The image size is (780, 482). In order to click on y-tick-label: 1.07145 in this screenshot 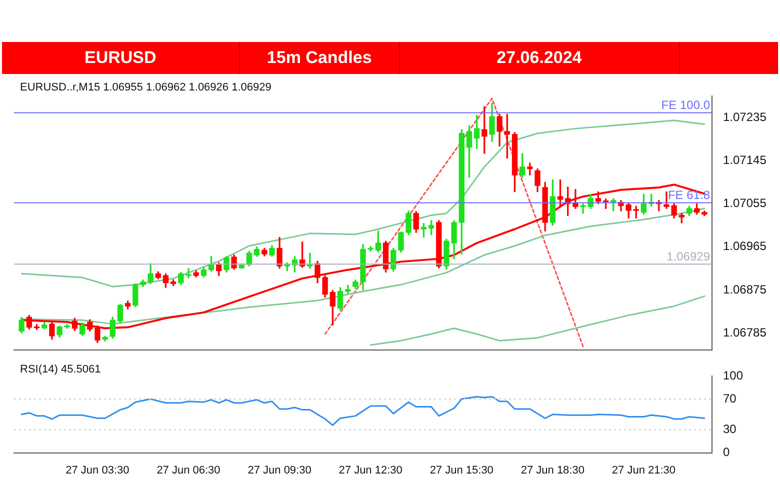, I will do `click(745, 159)`.